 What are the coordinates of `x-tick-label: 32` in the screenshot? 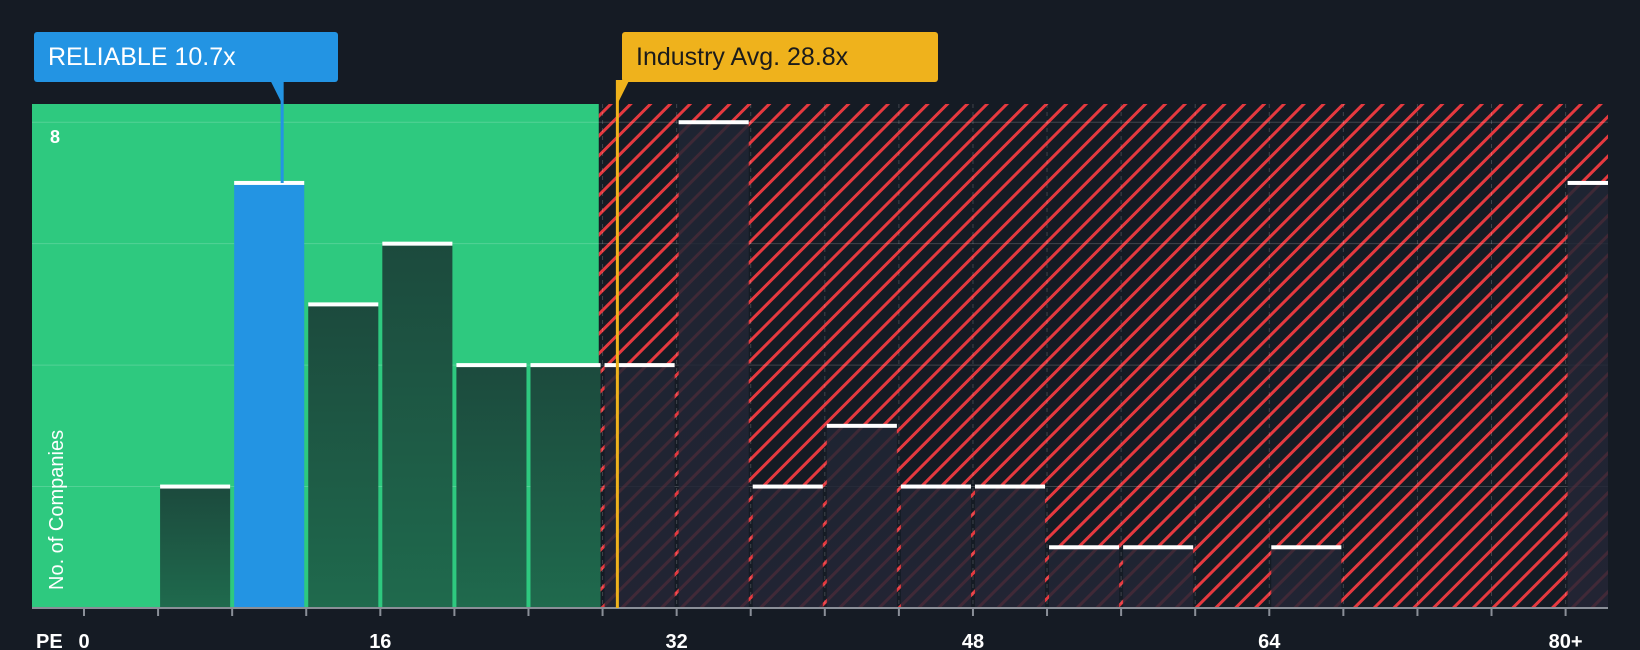 It's located at (677, 640).